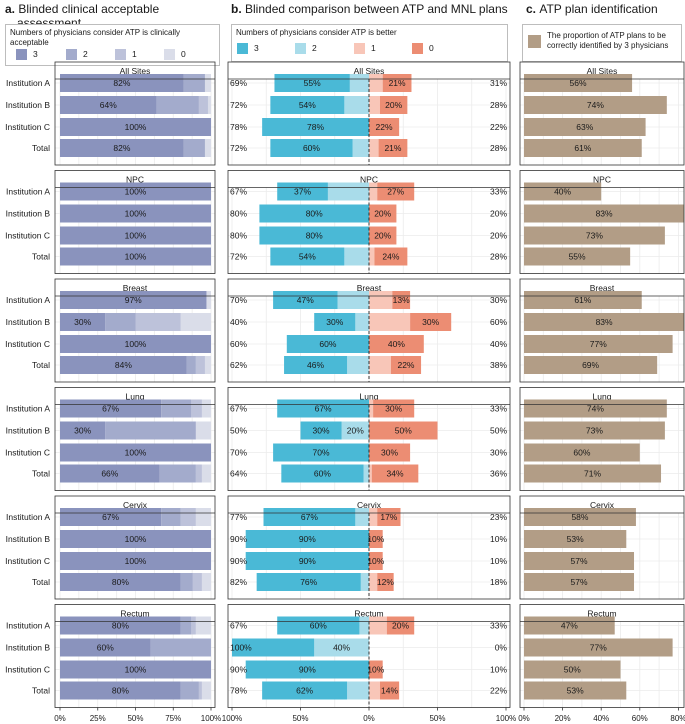 This screenshot has height=724, width=685. What do you see at coordinates (10, 9) in the screenshot?
I see `title-a-letter: a.` at bounding box center [10, 9].